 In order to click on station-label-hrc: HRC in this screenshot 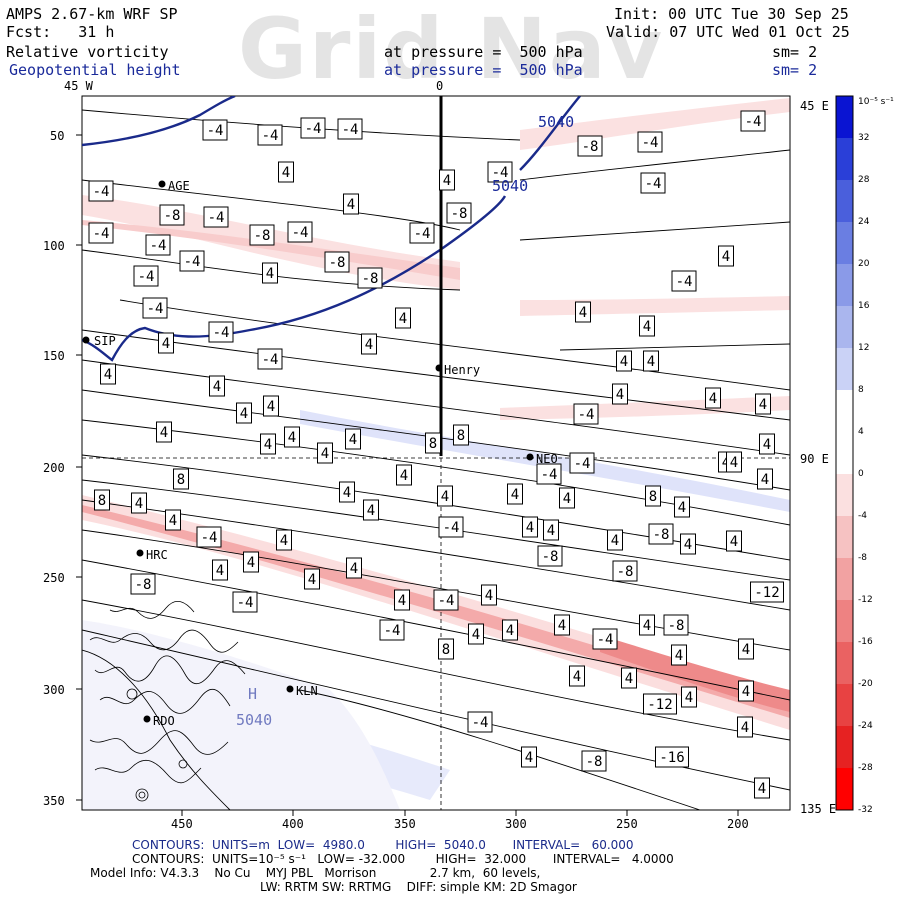, I will do `click(157, 555)`.